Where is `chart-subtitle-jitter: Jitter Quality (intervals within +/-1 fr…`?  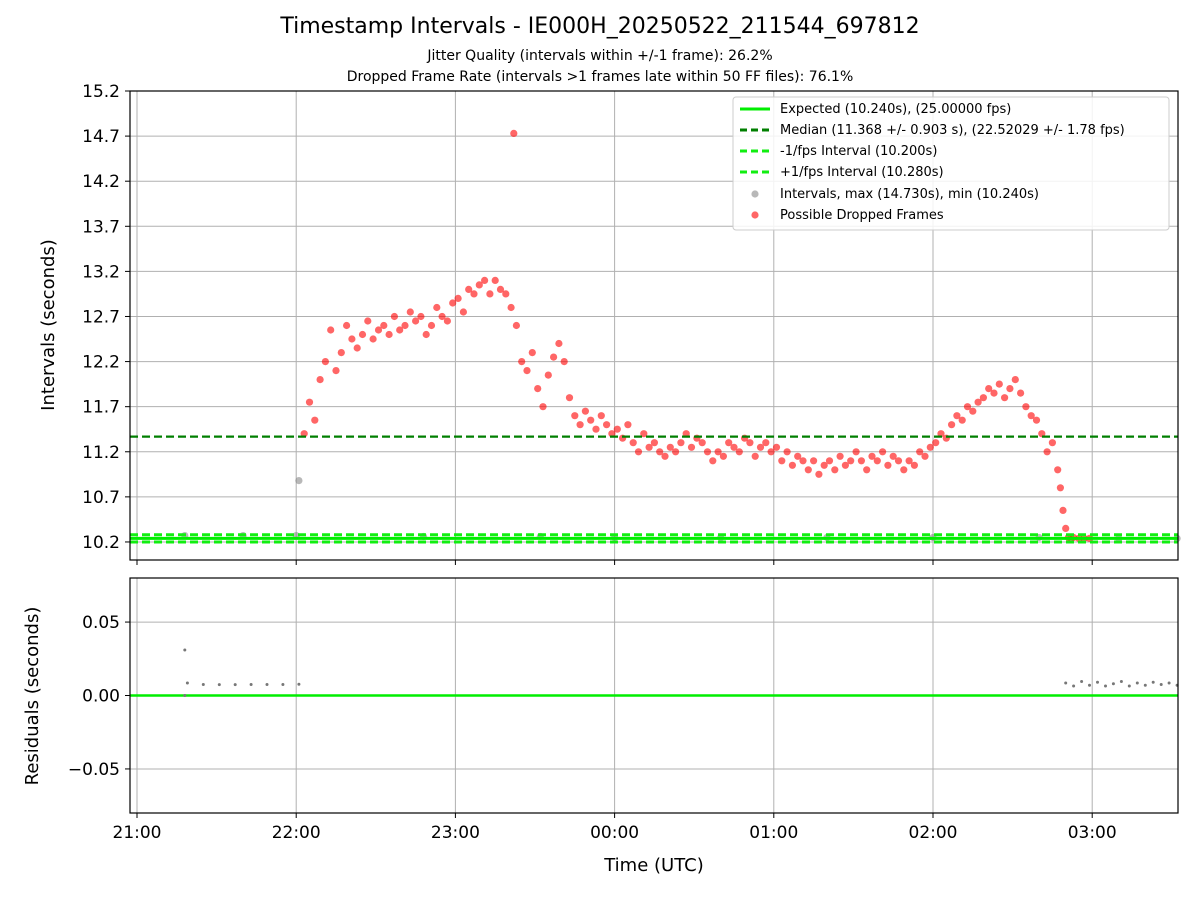 chart-subtitle-jitter: Jitter Quality (intervals within +/-1 fr… is located at coordinates (600, 56).